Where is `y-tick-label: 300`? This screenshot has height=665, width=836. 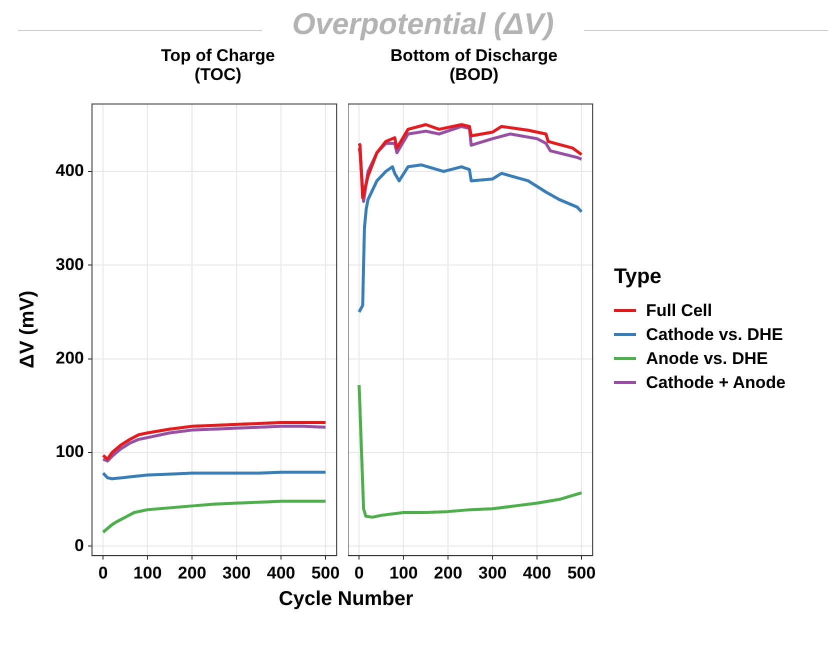
y-tick-label: 300 is located at coordinates (70, 264).